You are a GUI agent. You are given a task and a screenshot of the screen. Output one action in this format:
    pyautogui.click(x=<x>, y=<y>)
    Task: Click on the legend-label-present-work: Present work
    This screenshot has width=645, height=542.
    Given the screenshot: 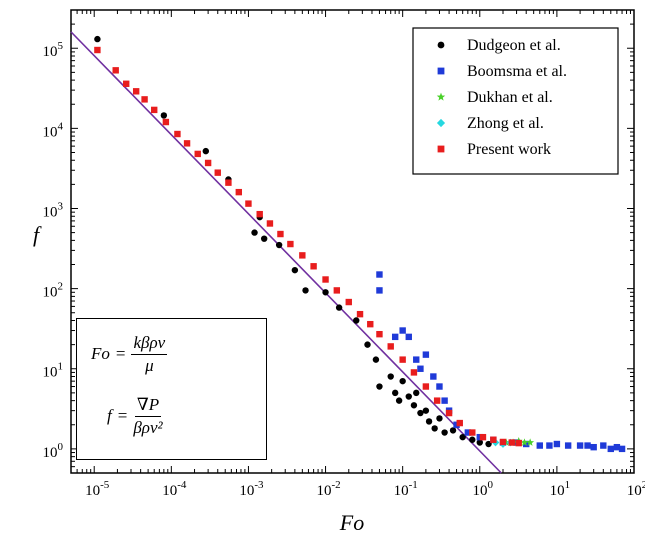 What is the action you would take?
    pyautogui.click(x=509, y=149)
    